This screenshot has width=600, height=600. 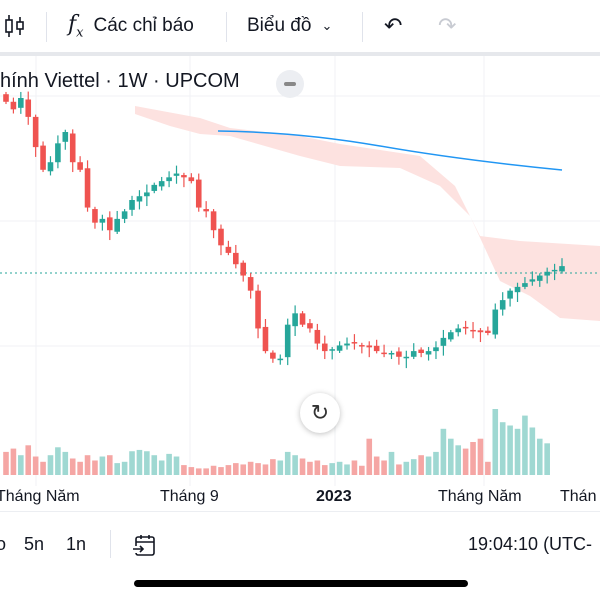 What do you see at coordinates (276, 442) in the screenshot?
I see `volume-bars` at bounding box center [276, 442].